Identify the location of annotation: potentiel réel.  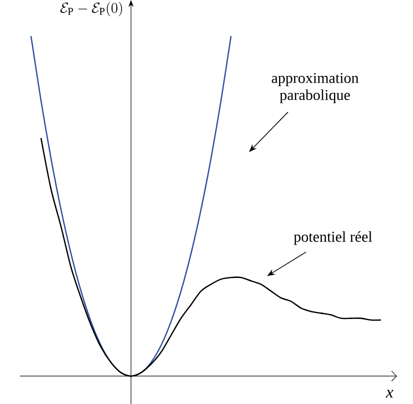
(333, 238).